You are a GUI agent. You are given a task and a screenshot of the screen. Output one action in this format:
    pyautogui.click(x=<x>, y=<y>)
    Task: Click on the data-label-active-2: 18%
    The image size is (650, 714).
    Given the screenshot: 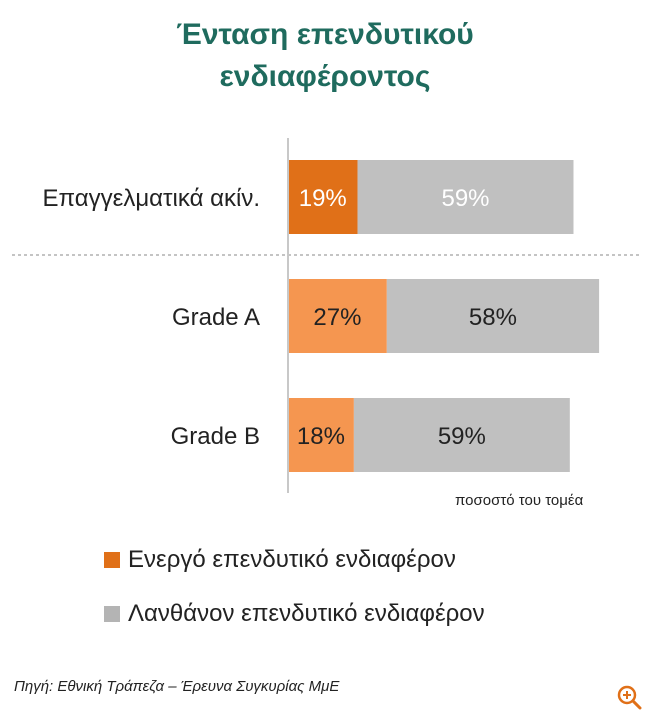 What is the action you would take?
    pyautogui.click(x=321, y=436)
    